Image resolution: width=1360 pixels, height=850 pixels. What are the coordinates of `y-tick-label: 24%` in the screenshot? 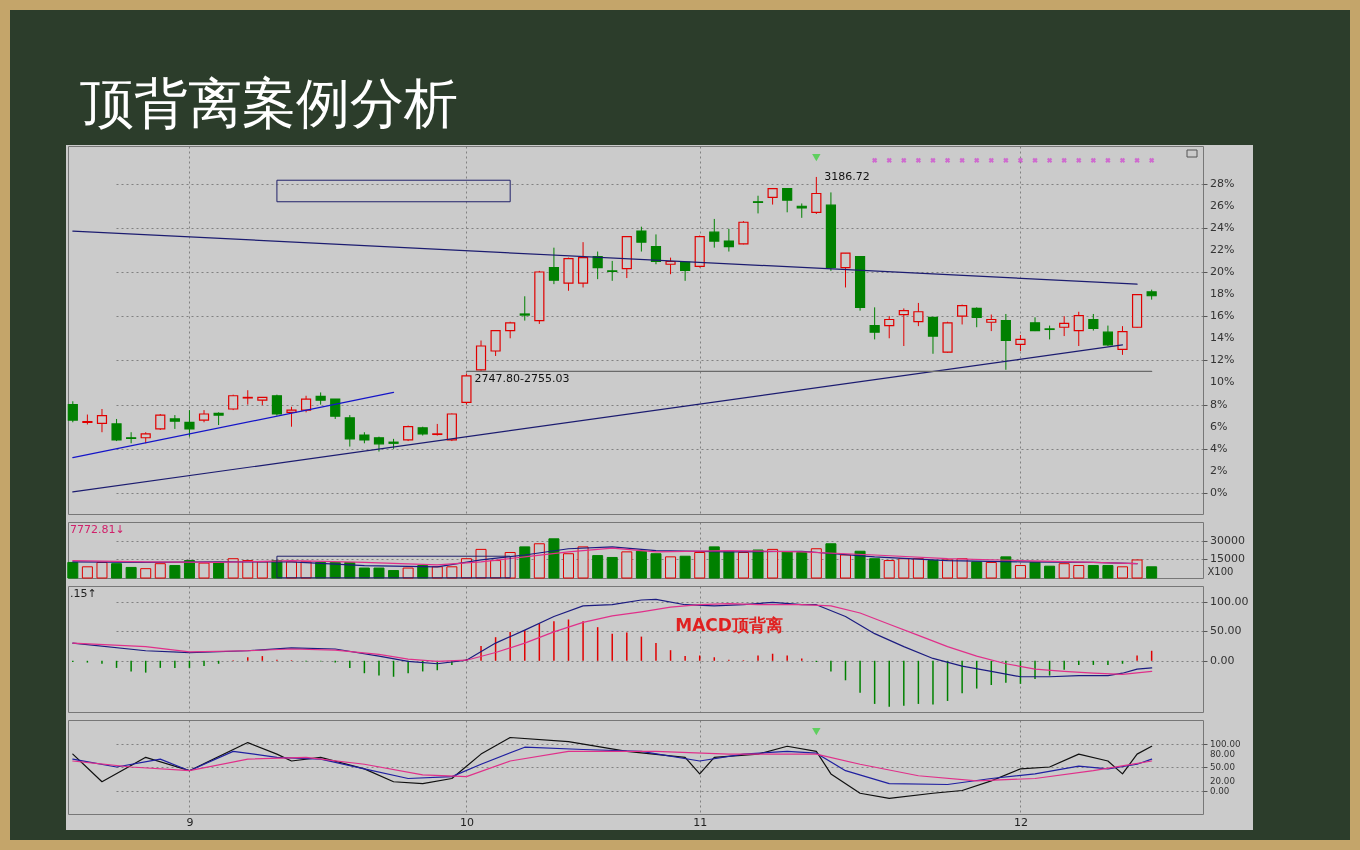 It's located at (1222, 227).